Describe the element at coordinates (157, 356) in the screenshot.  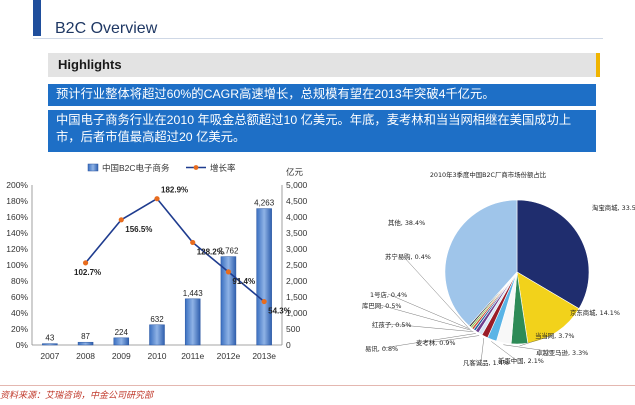
I see `x-tick-label: 2010` at that location.